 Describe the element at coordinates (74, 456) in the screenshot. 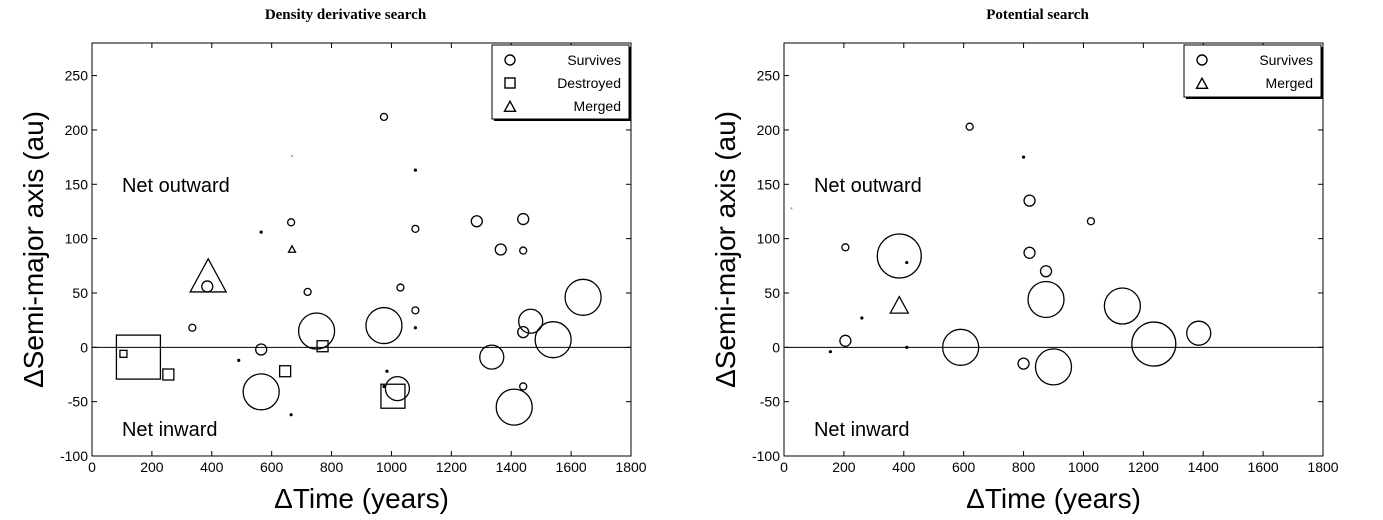

I see `y-tick-label: -100` at that location.